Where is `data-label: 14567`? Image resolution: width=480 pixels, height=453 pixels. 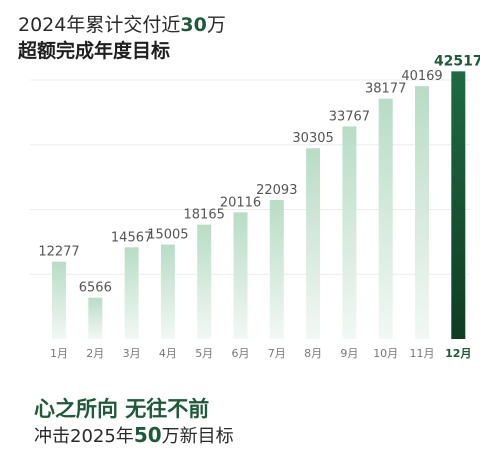
data-label: 14567 is located at coordinates (131, 237).